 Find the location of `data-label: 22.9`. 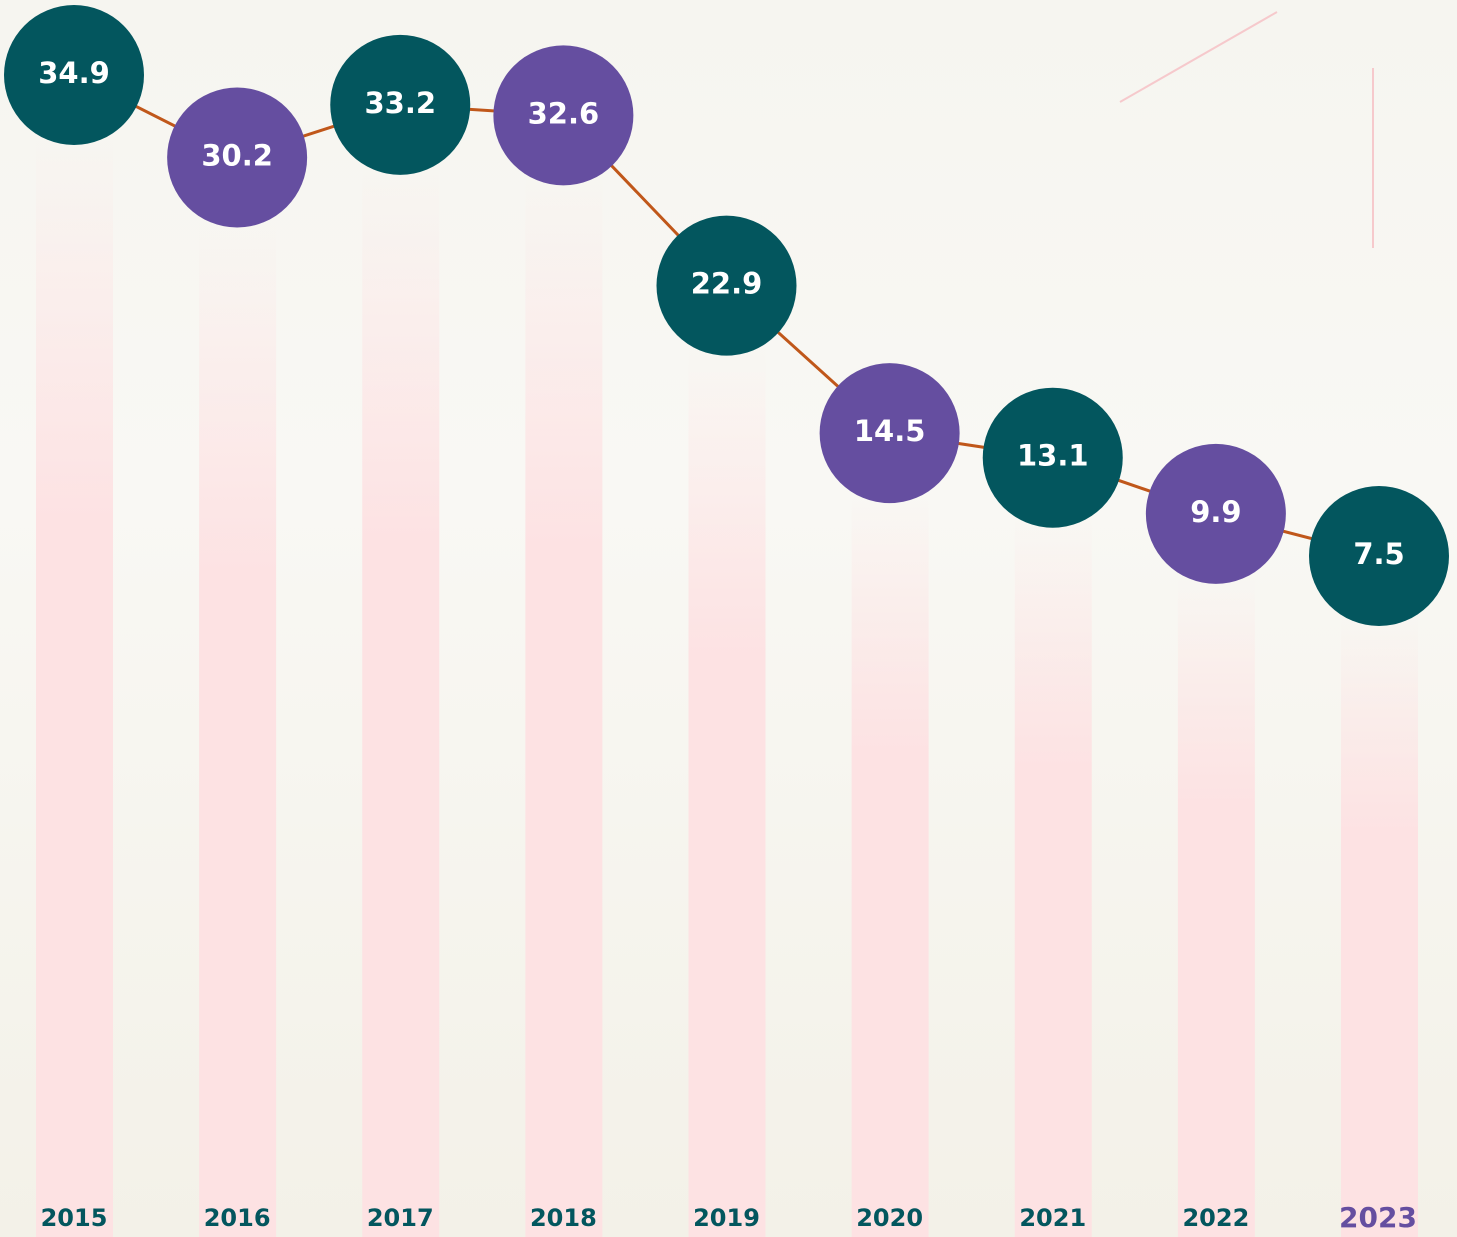

data-label: 22.9 is located at coordinates (727, 284).